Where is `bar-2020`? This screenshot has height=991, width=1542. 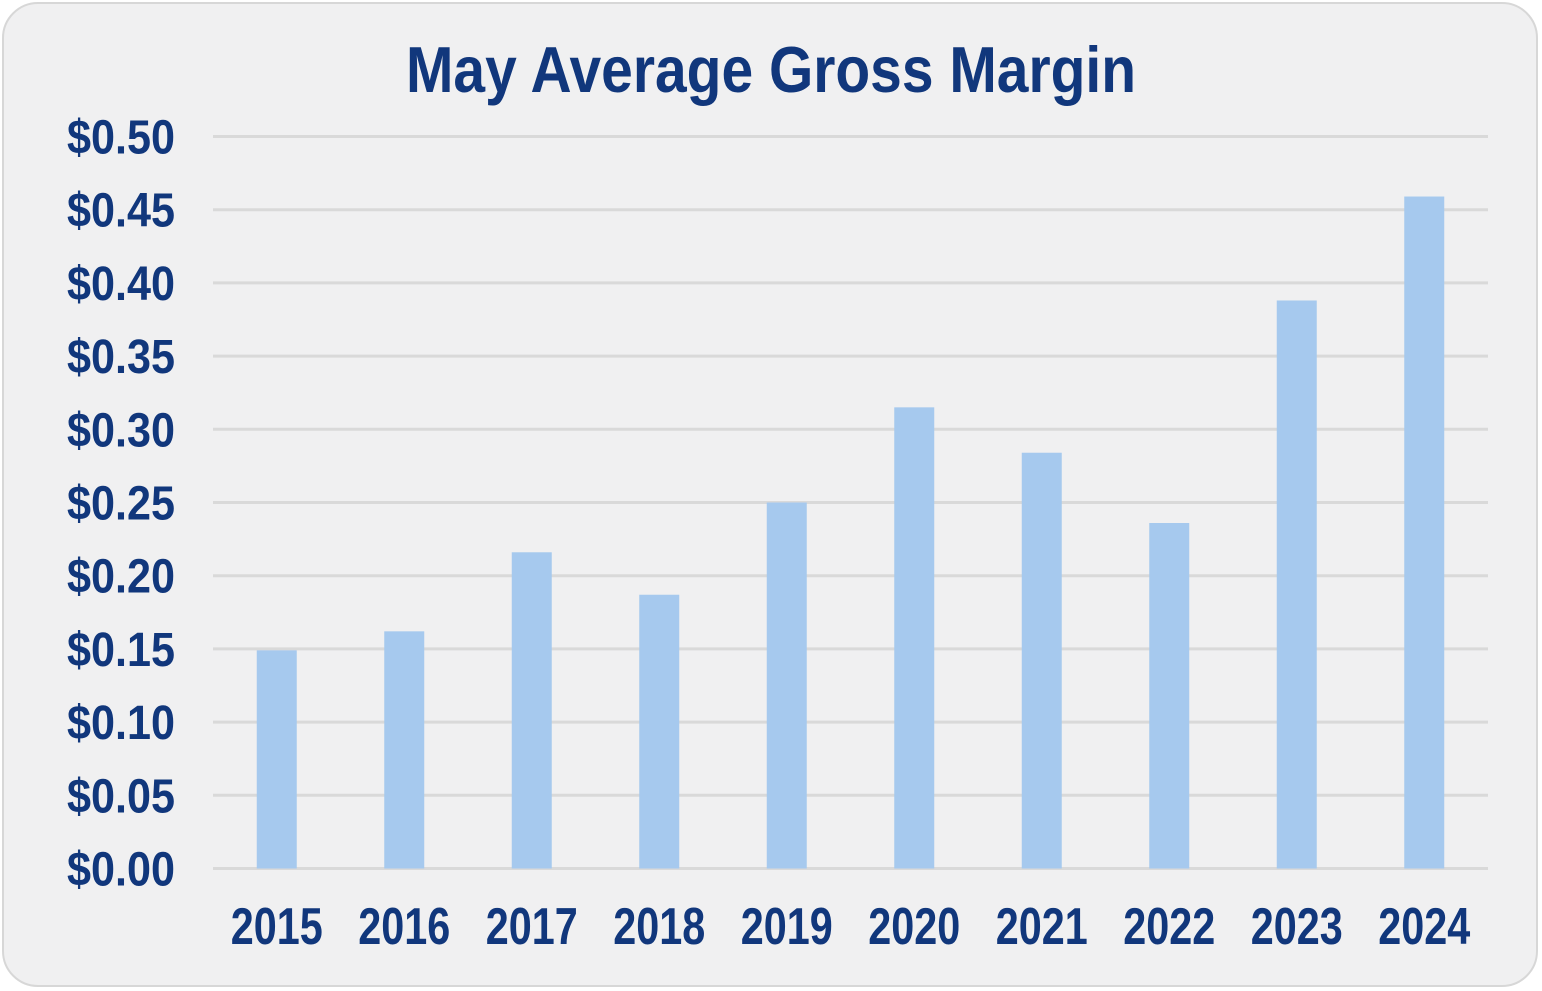
bar-2020 is located at coordinates (914, 638).